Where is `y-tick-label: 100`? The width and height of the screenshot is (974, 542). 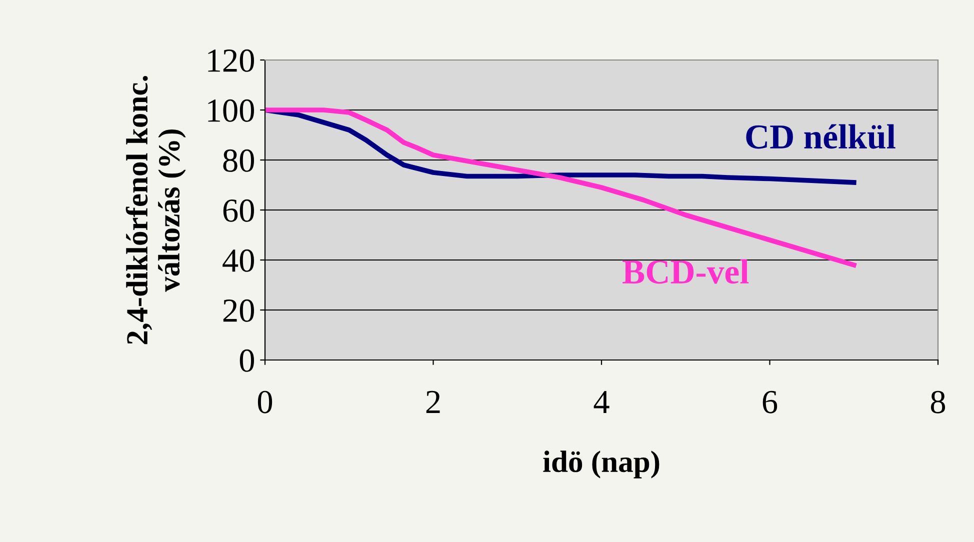 y-tick-label: 100 is located at coordinates (231, 110).